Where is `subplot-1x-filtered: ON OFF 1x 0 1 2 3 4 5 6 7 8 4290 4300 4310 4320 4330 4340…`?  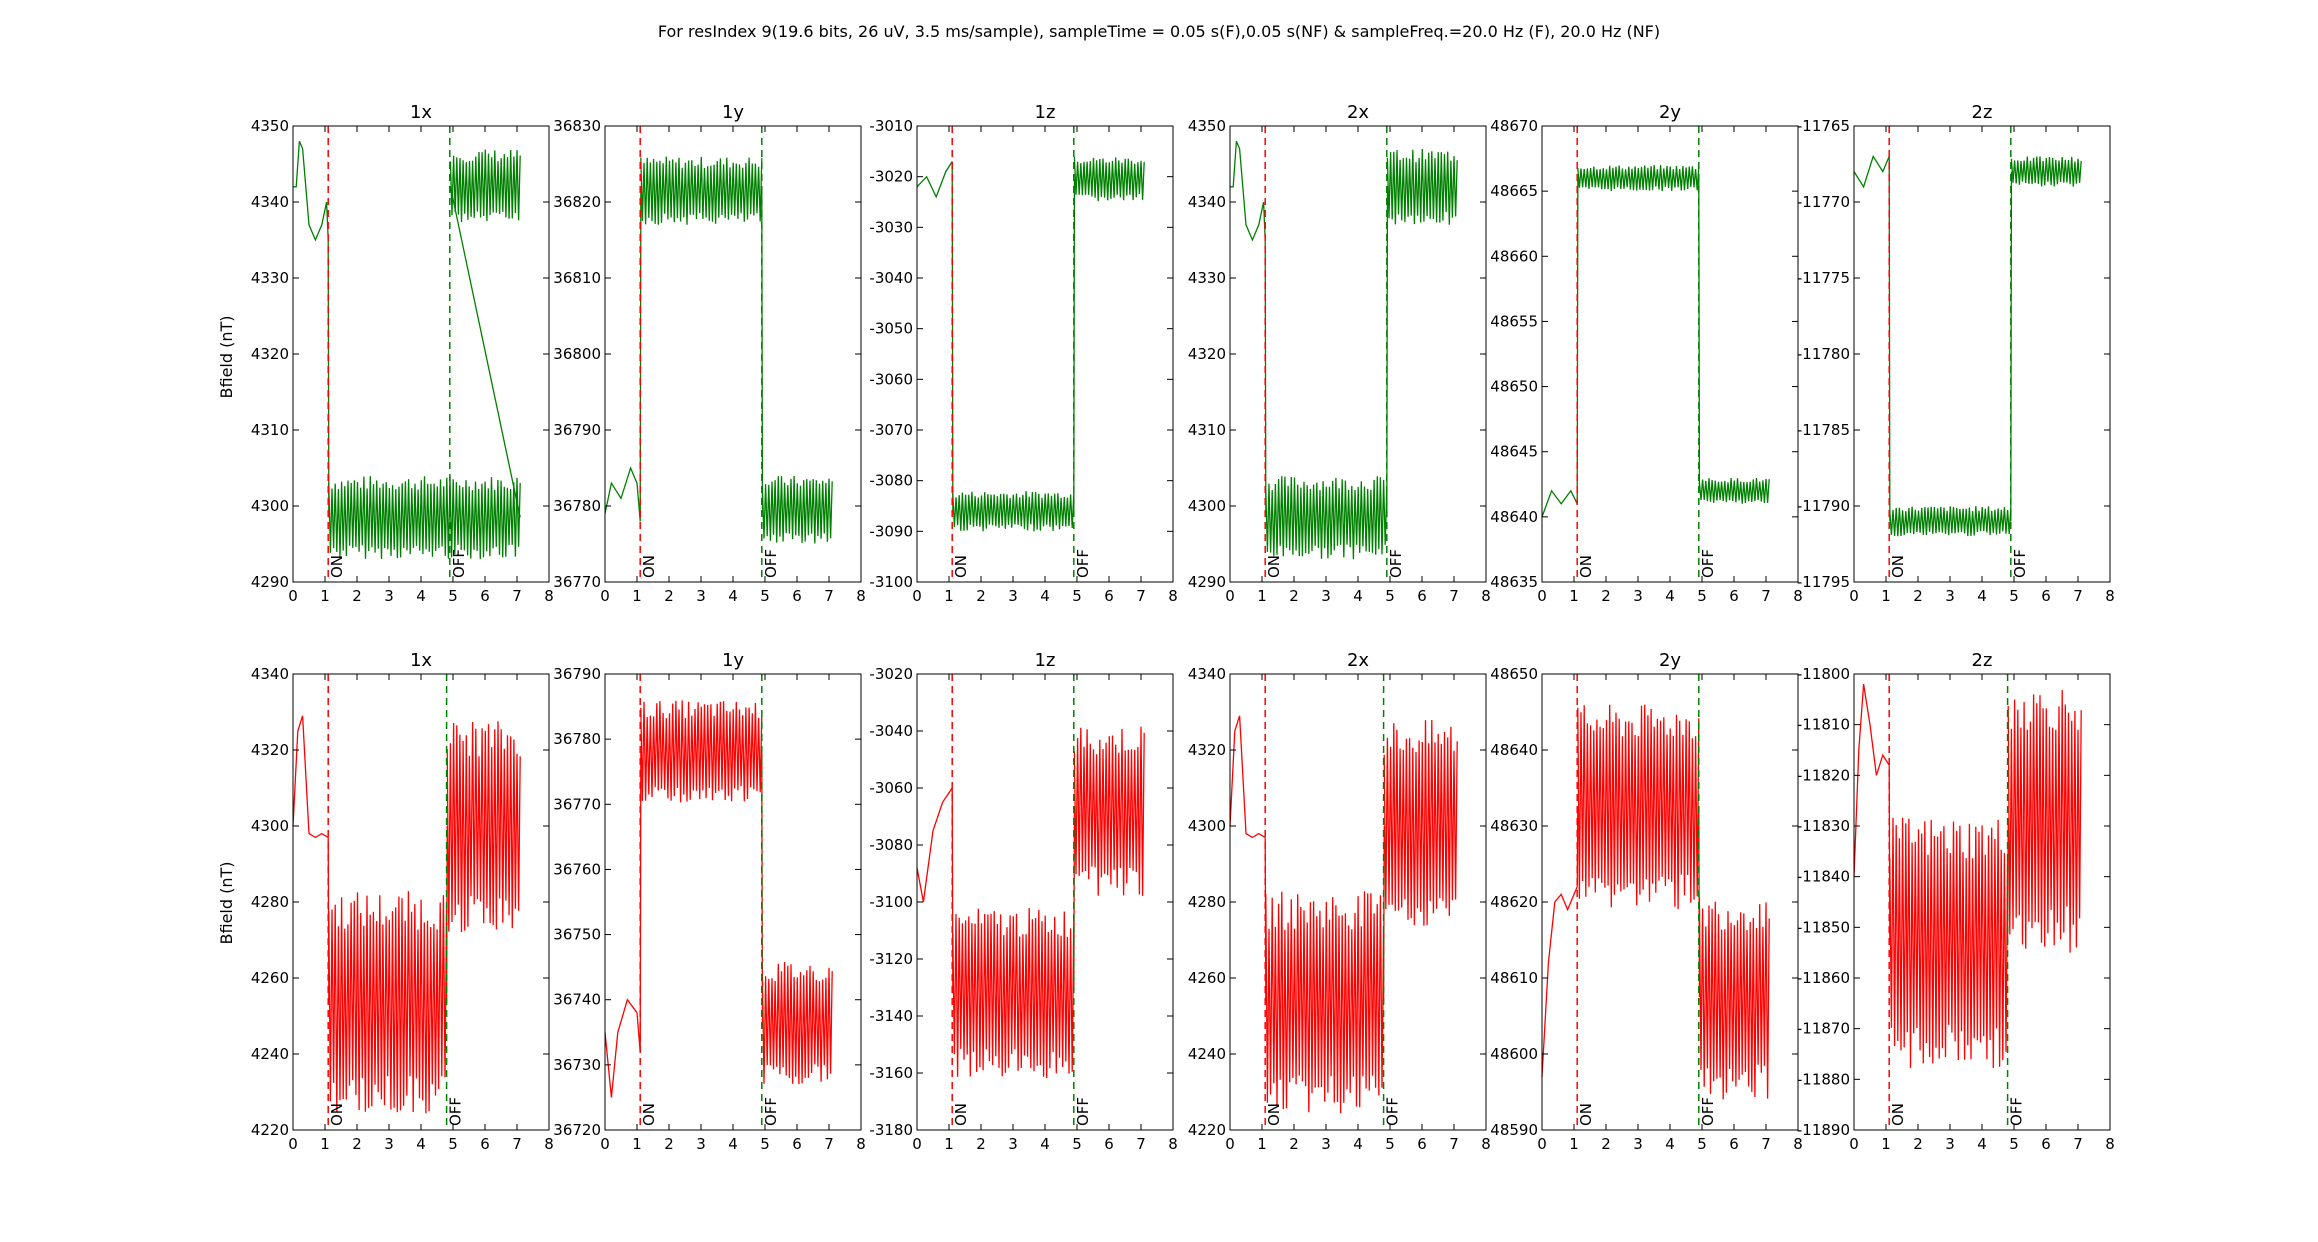 subplot-1x-filtered: ON OFF 1x 0 1 2 3 4 5 6 7 8 4290 4300 4310 4320 4330 4340… is located at coordinates (402, 353).